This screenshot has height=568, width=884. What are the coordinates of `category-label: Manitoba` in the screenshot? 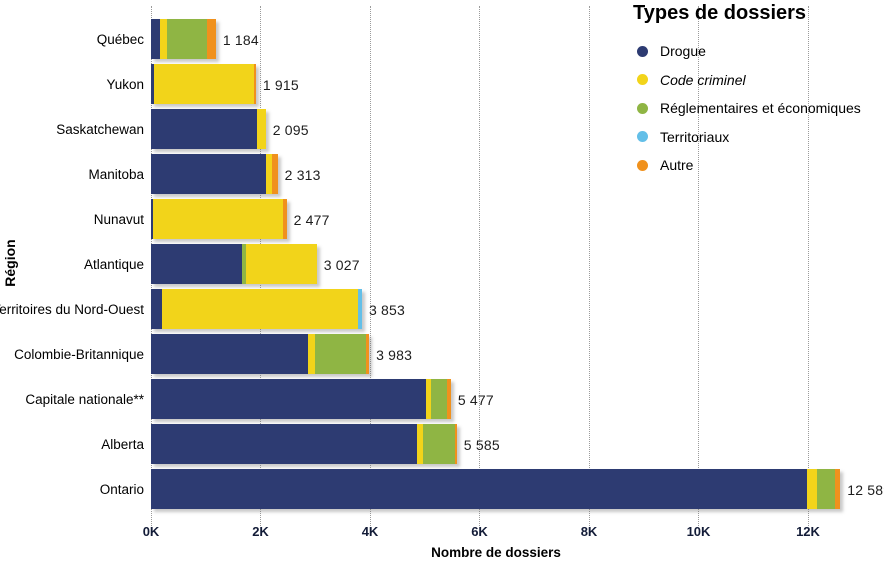 It's located at (116, 174).